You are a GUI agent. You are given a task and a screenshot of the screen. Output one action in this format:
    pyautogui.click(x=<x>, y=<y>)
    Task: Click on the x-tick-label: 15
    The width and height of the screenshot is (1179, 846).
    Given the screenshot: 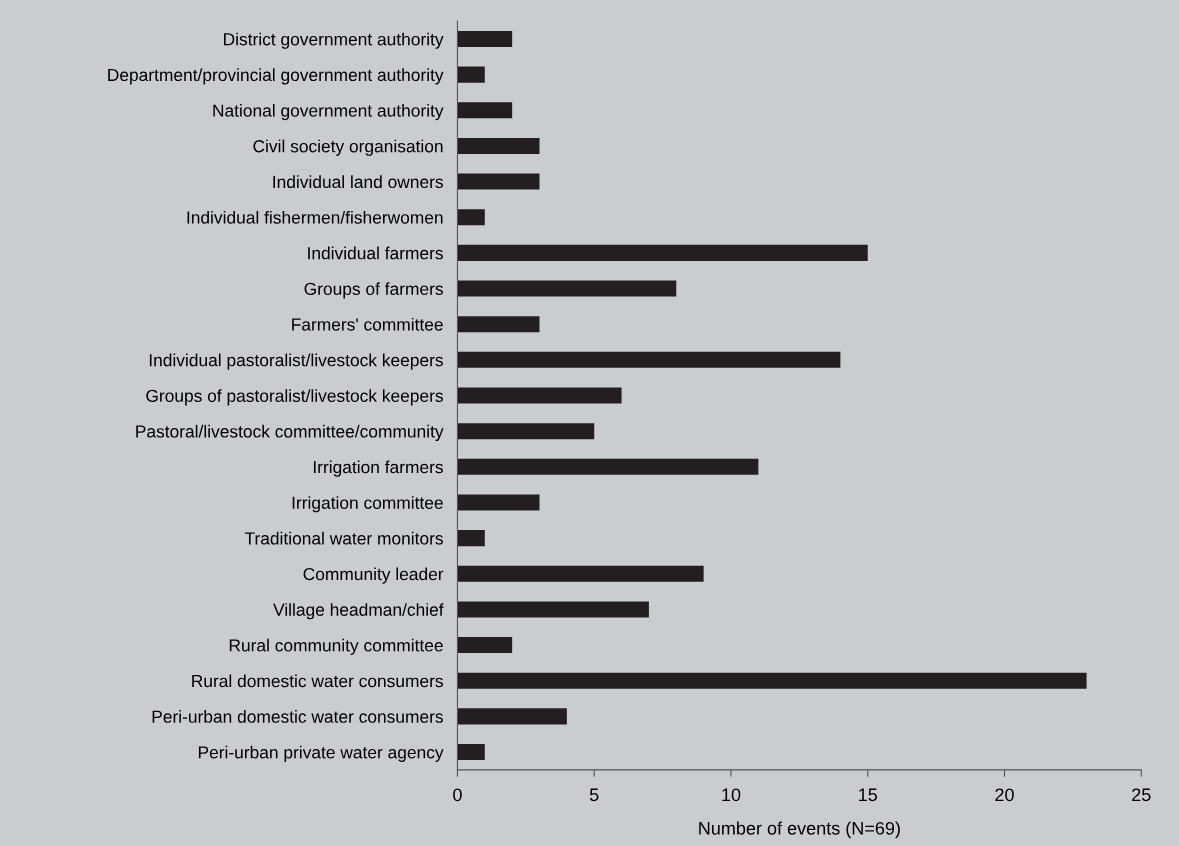 What is the action you would take?
    pyautogui.click(x=868, y=795)
    